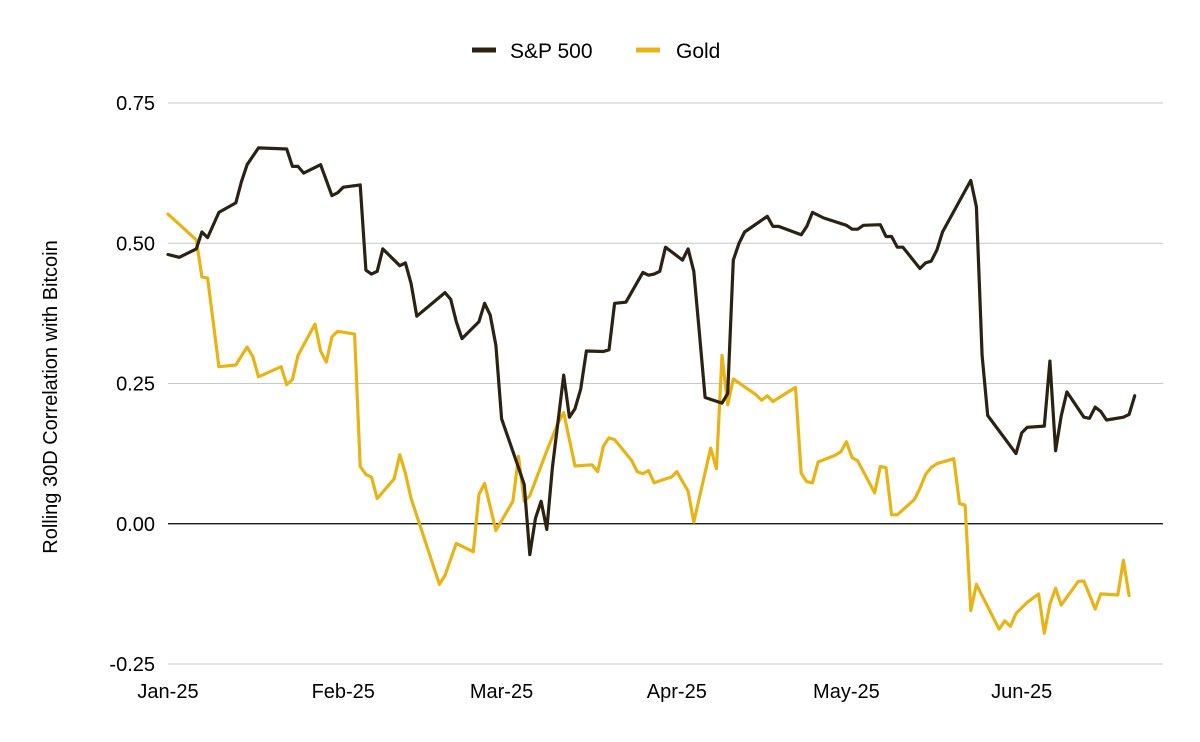 Image resolution: width=1200 pixels, height=742 pixels. Describe the element at coordinates (594, 692) in the screenshot. I see `x-axis-ticks: Jan-25 Feb-25 Mar-25 Apr-25 May-25 Jun-25` at that location.